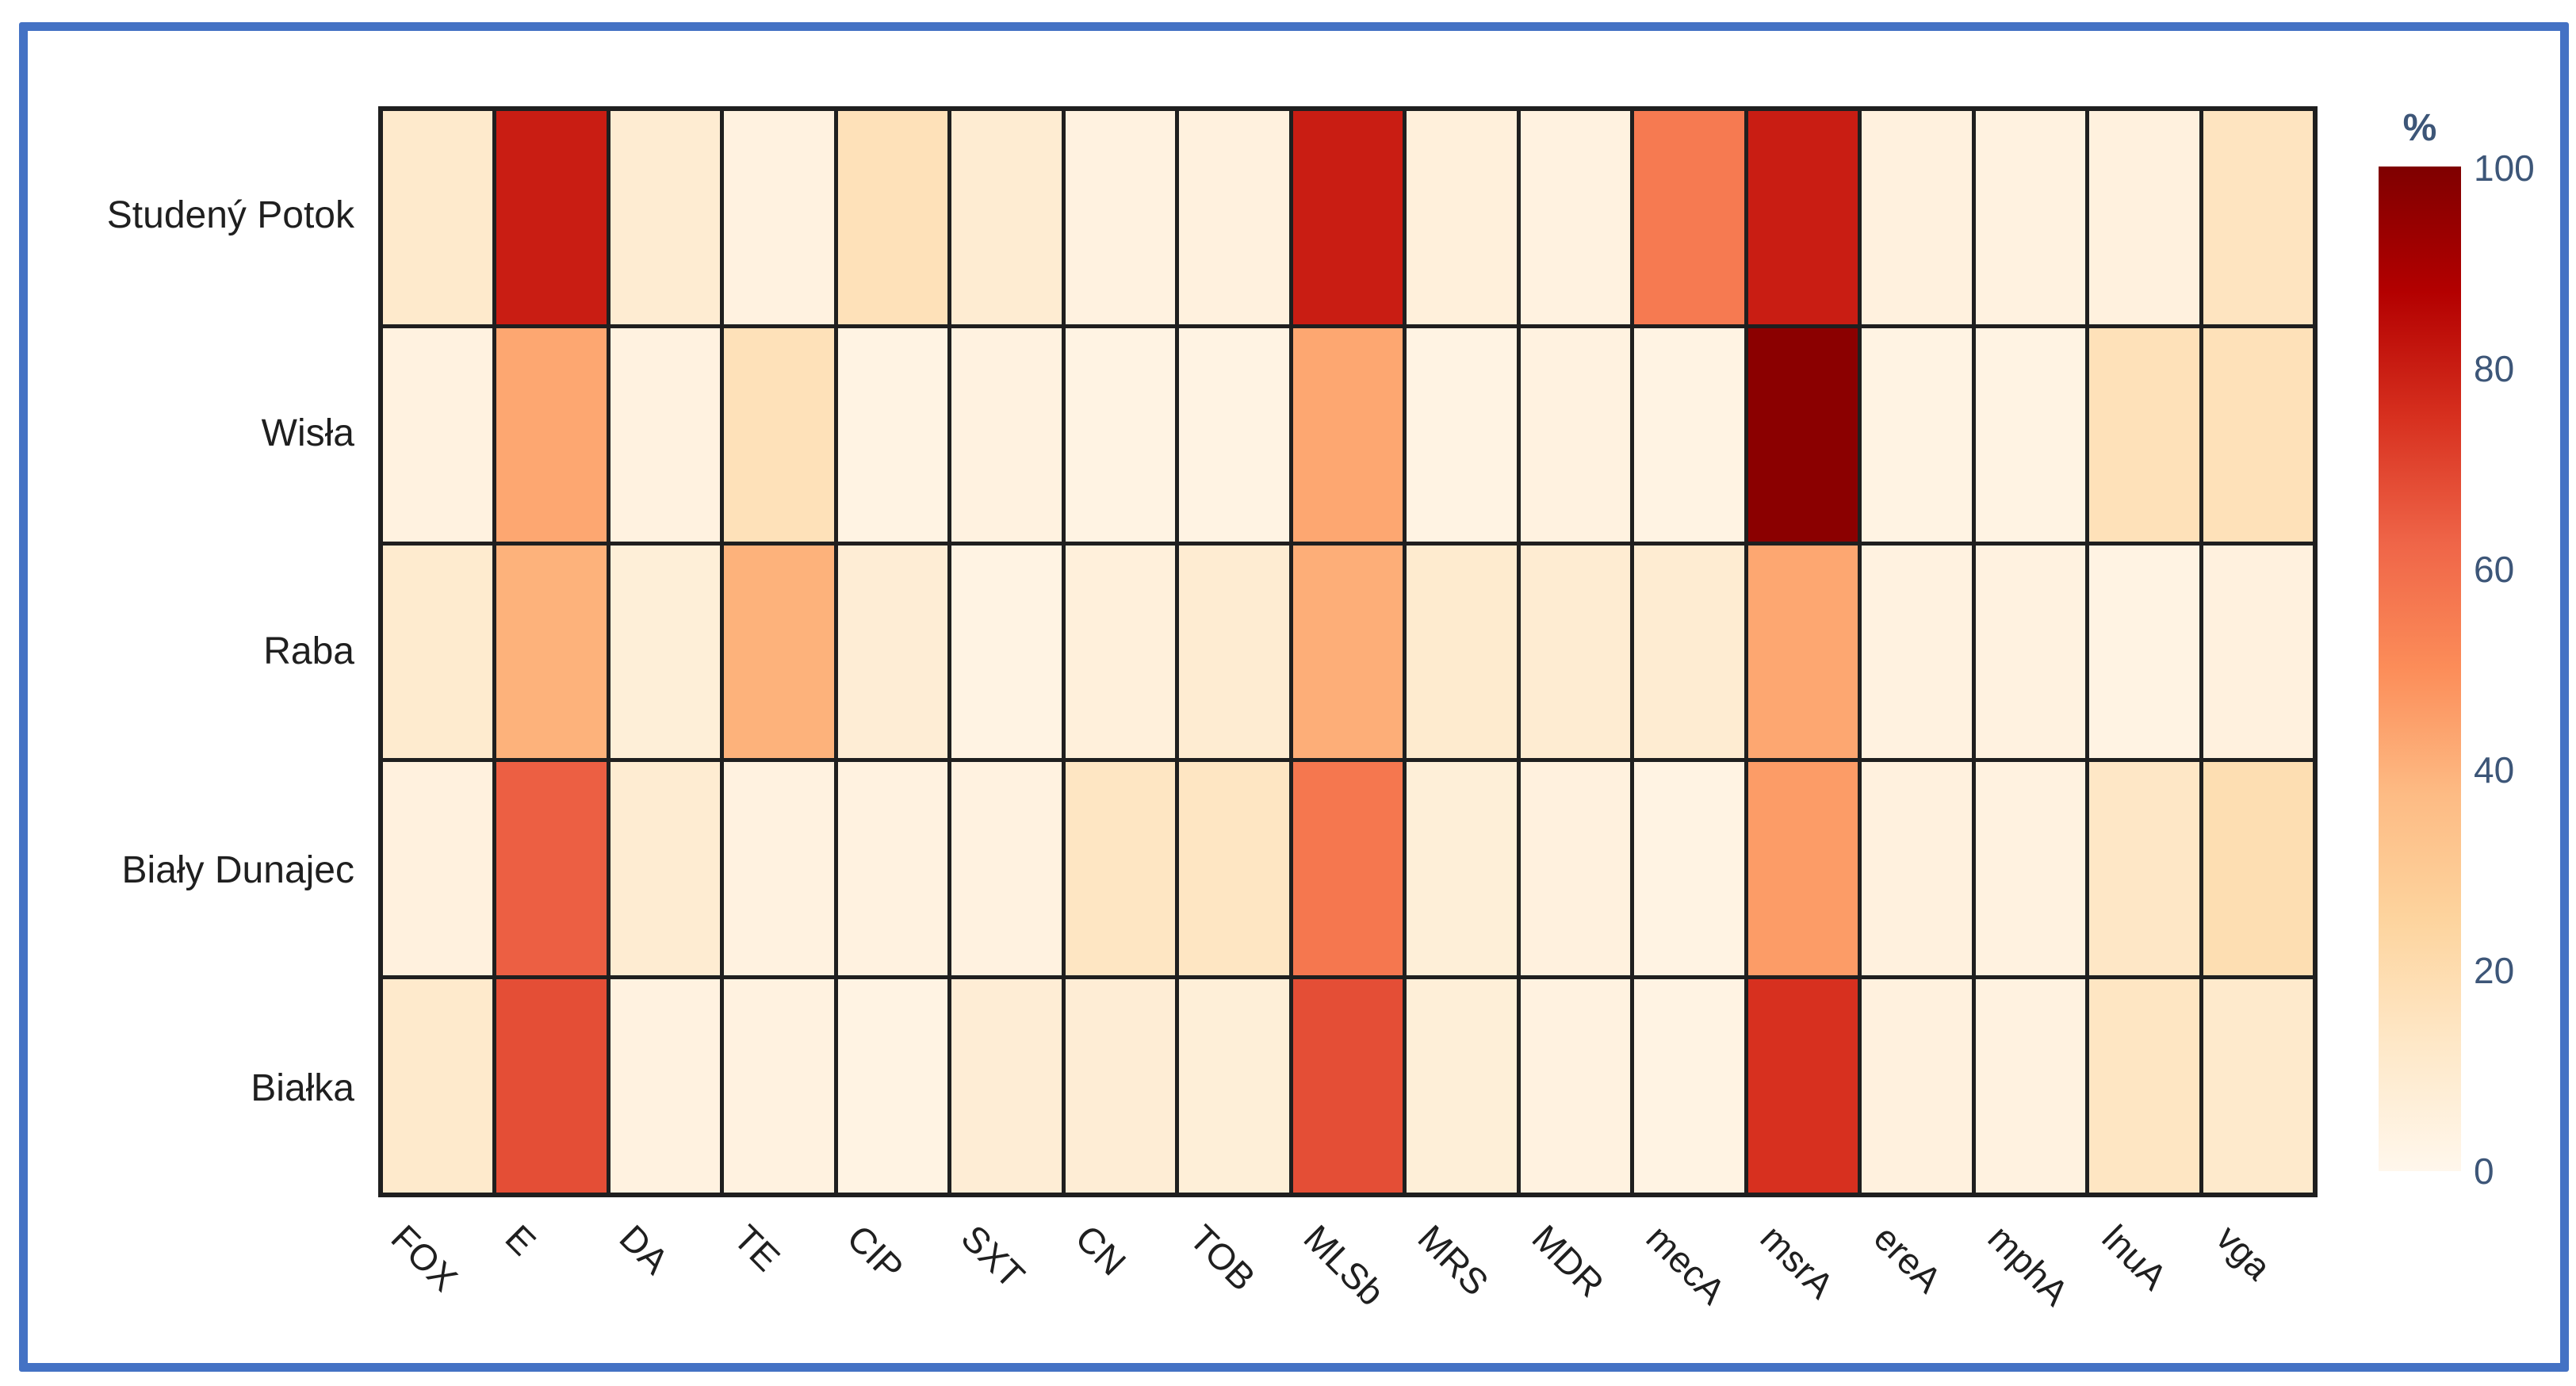 The width and height of the screenshot is (2576, 1386). Describe the element at coordinates (2494, 569) in the screenshot. I see `colorbar-tick-label: 60` at that location.